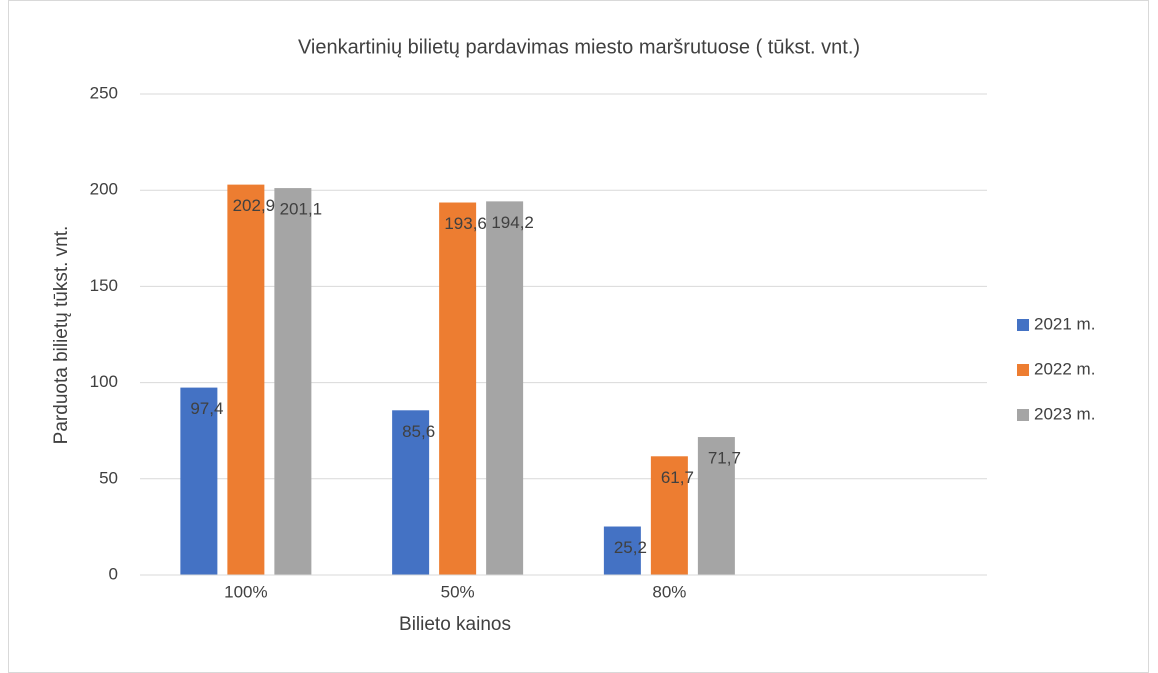  Describe the element at coordinates (104, 285) in the screenshot. I see `y-tick-label: 150` at that location.